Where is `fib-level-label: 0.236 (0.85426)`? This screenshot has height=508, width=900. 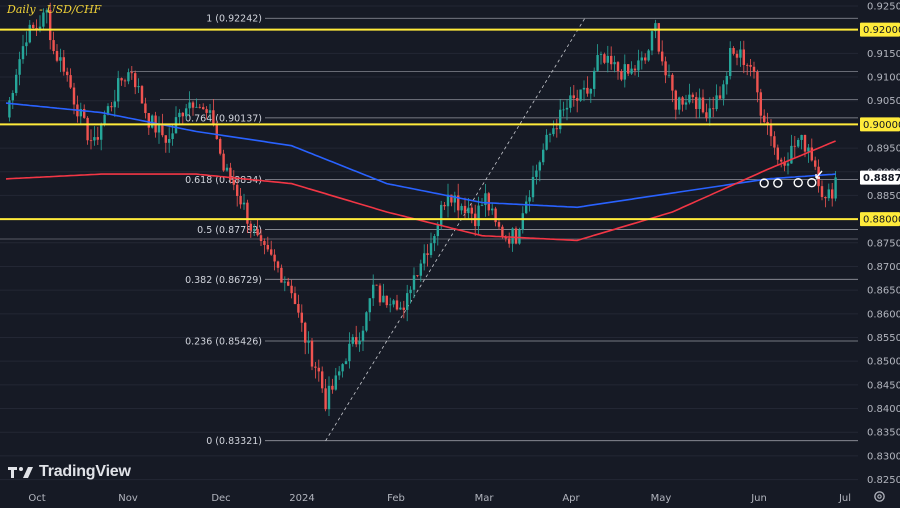 fib-level-label: 0.236 (0.85426) is located at coordinates (223, 342).